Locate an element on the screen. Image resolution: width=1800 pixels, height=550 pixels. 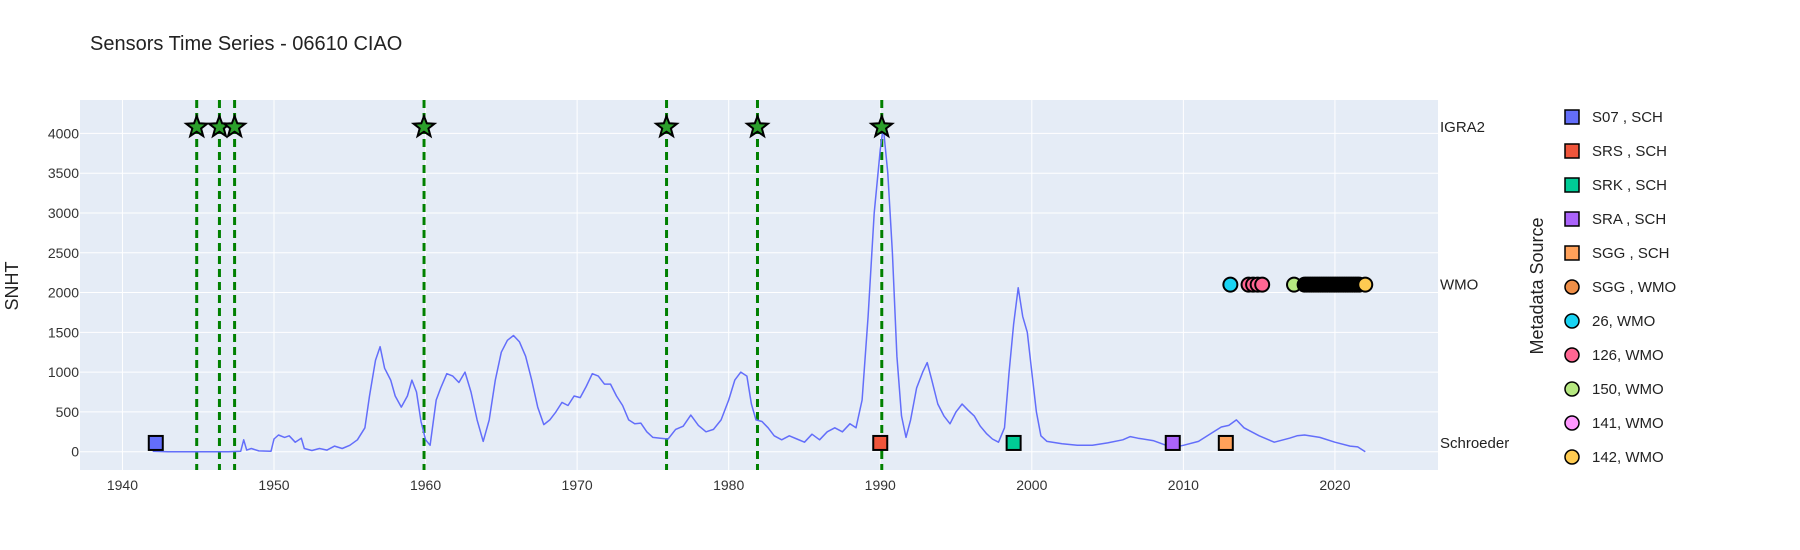
x-tick-label: 1980 is located at coordinates (728, 485).